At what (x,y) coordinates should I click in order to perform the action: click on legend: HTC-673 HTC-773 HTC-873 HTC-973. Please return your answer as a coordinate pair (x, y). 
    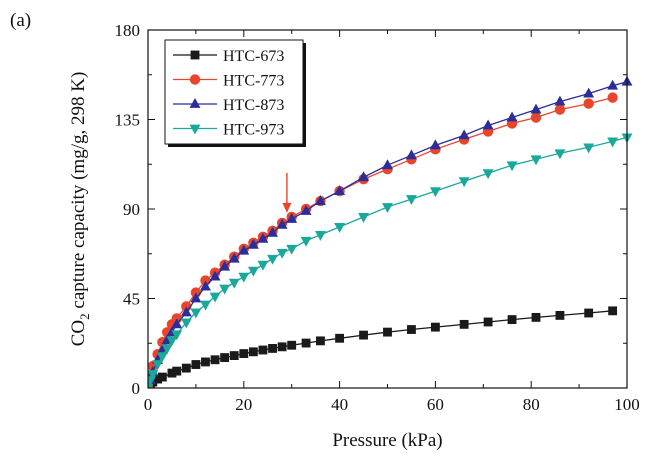
    Looking at the image, I should click on (235, 93).